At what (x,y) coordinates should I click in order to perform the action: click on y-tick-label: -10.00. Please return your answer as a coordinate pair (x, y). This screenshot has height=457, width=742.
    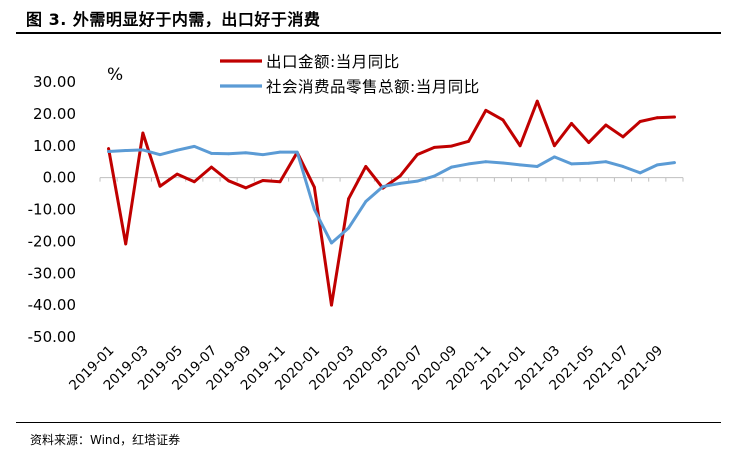
    Looking at the image, I should click on (52, 210).